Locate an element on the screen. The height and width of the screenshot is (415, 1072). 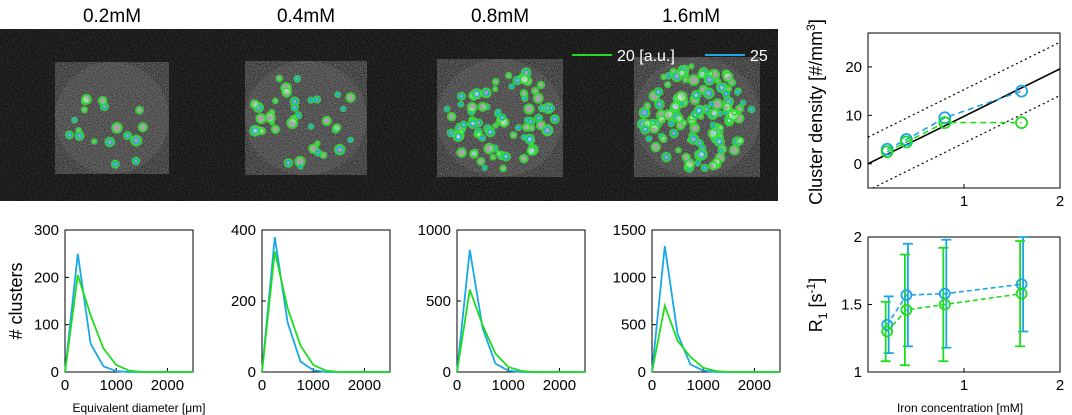
density-fit-line is located at coordinates (964, 116).